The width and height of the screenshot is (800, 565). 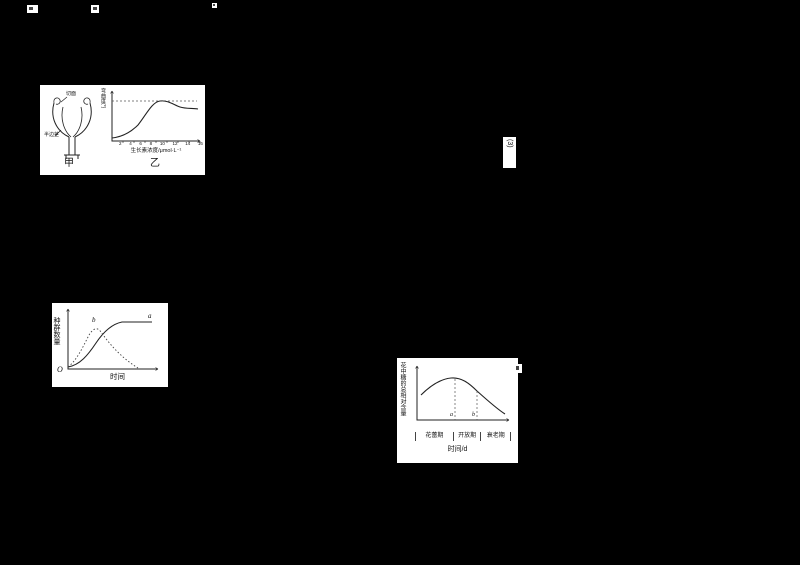 I want to click on x-tick: 6, so click(x=140, y=143).